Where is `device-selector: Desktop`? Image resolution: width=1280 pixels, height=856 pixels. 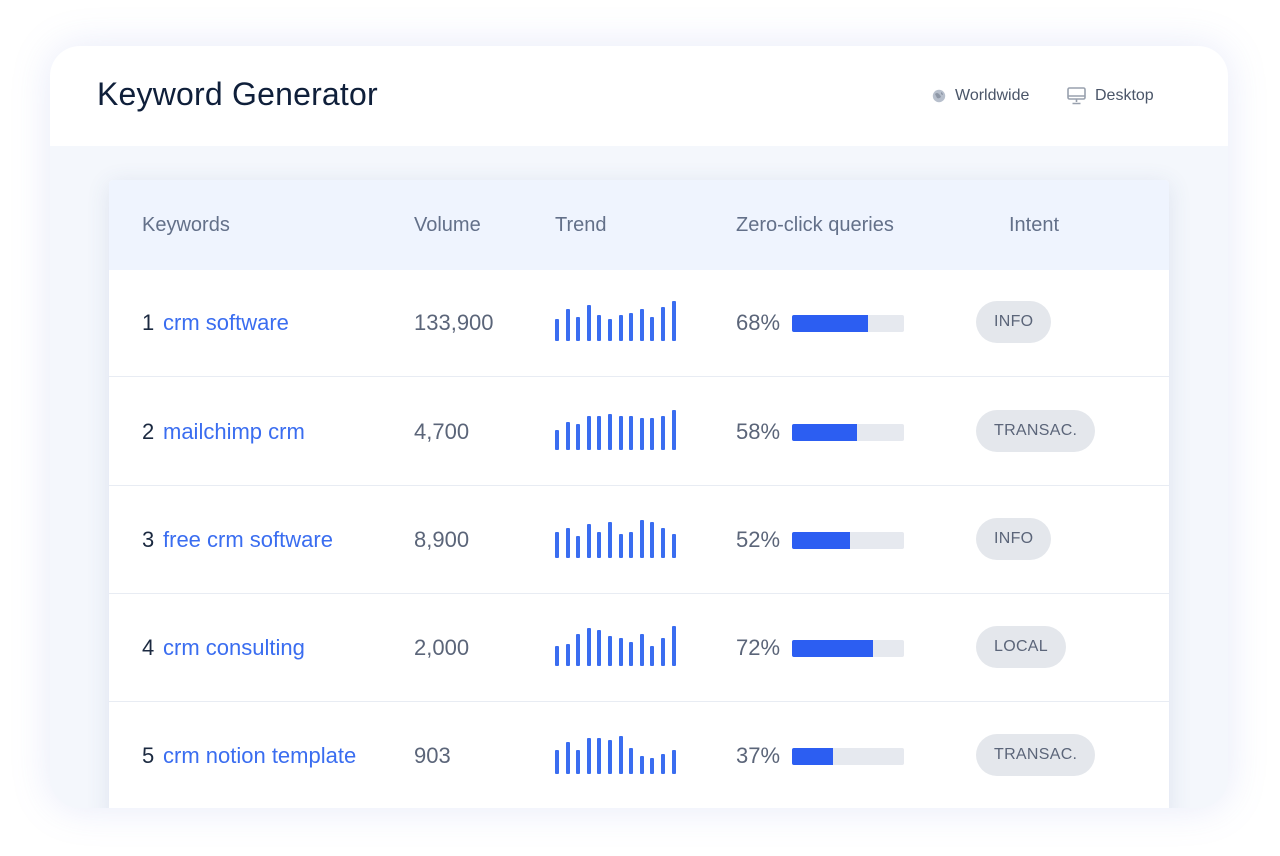
device-selector: Desktop is located at coordinates (1110, 96).